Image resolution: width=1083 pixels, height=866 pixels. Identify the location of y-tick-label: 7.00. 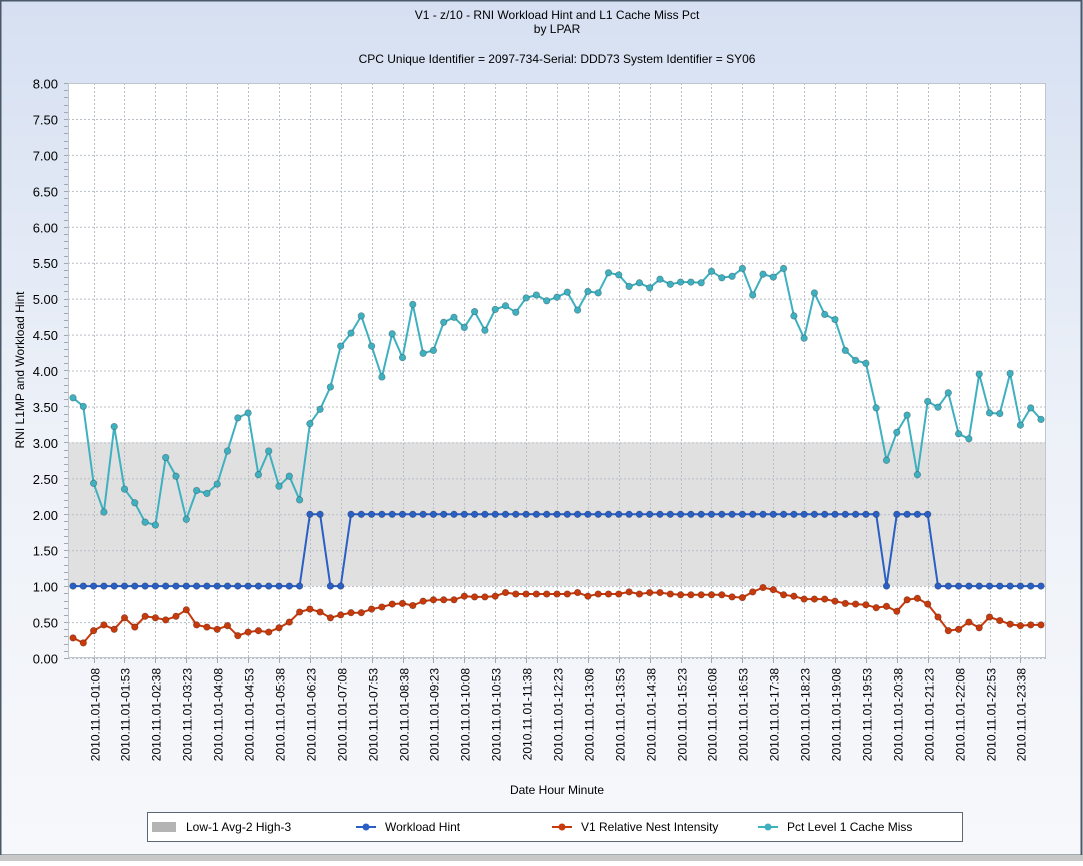
(45, 155).